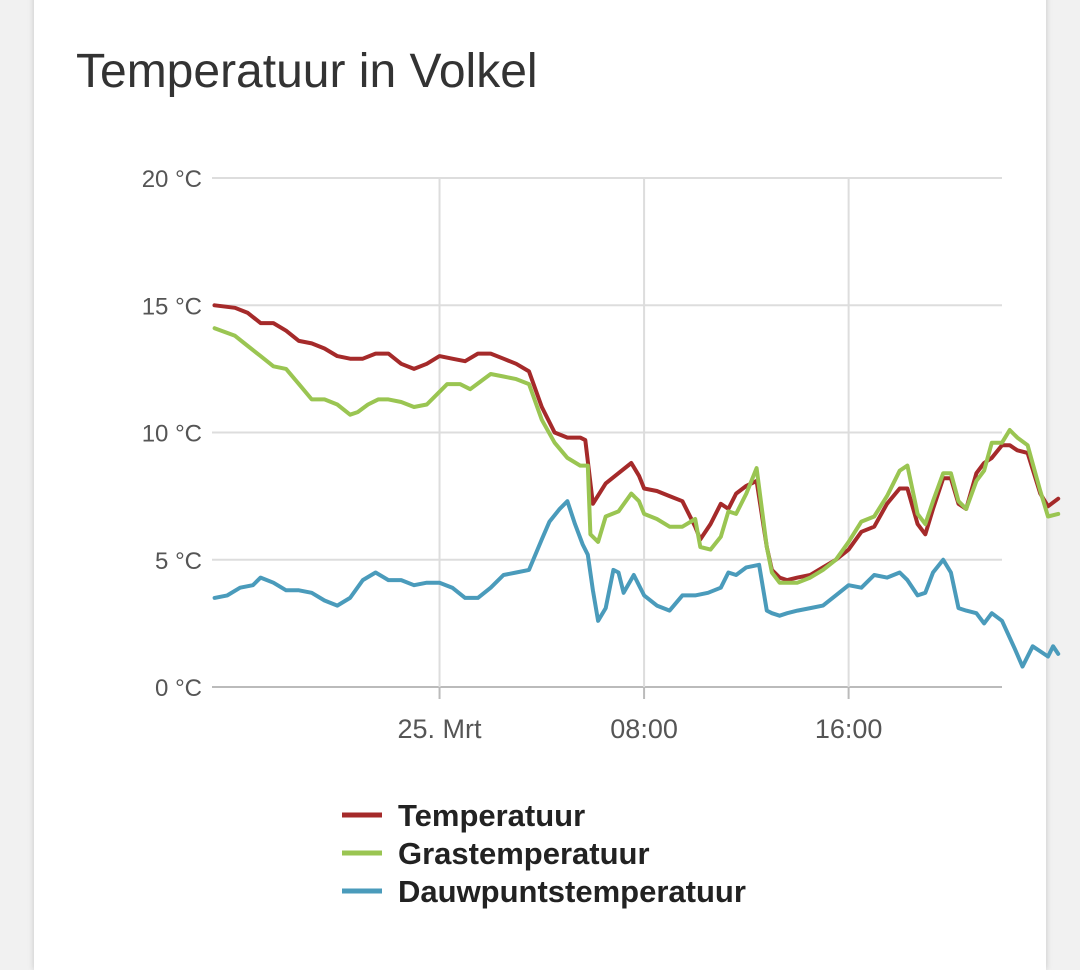 The height and width of the screenshot is (970, 1080). I want to click on y-tick-label: 20 °C, so click(172, 179).